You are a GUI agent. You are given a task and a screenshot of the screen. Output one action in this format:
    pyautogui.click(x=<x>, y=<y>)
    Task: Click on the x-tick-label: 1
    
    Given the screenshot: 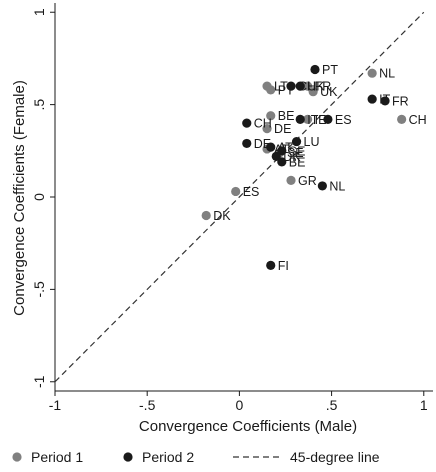 What is the action you would take?
    pyautogui.click(x=424, y=405)
    